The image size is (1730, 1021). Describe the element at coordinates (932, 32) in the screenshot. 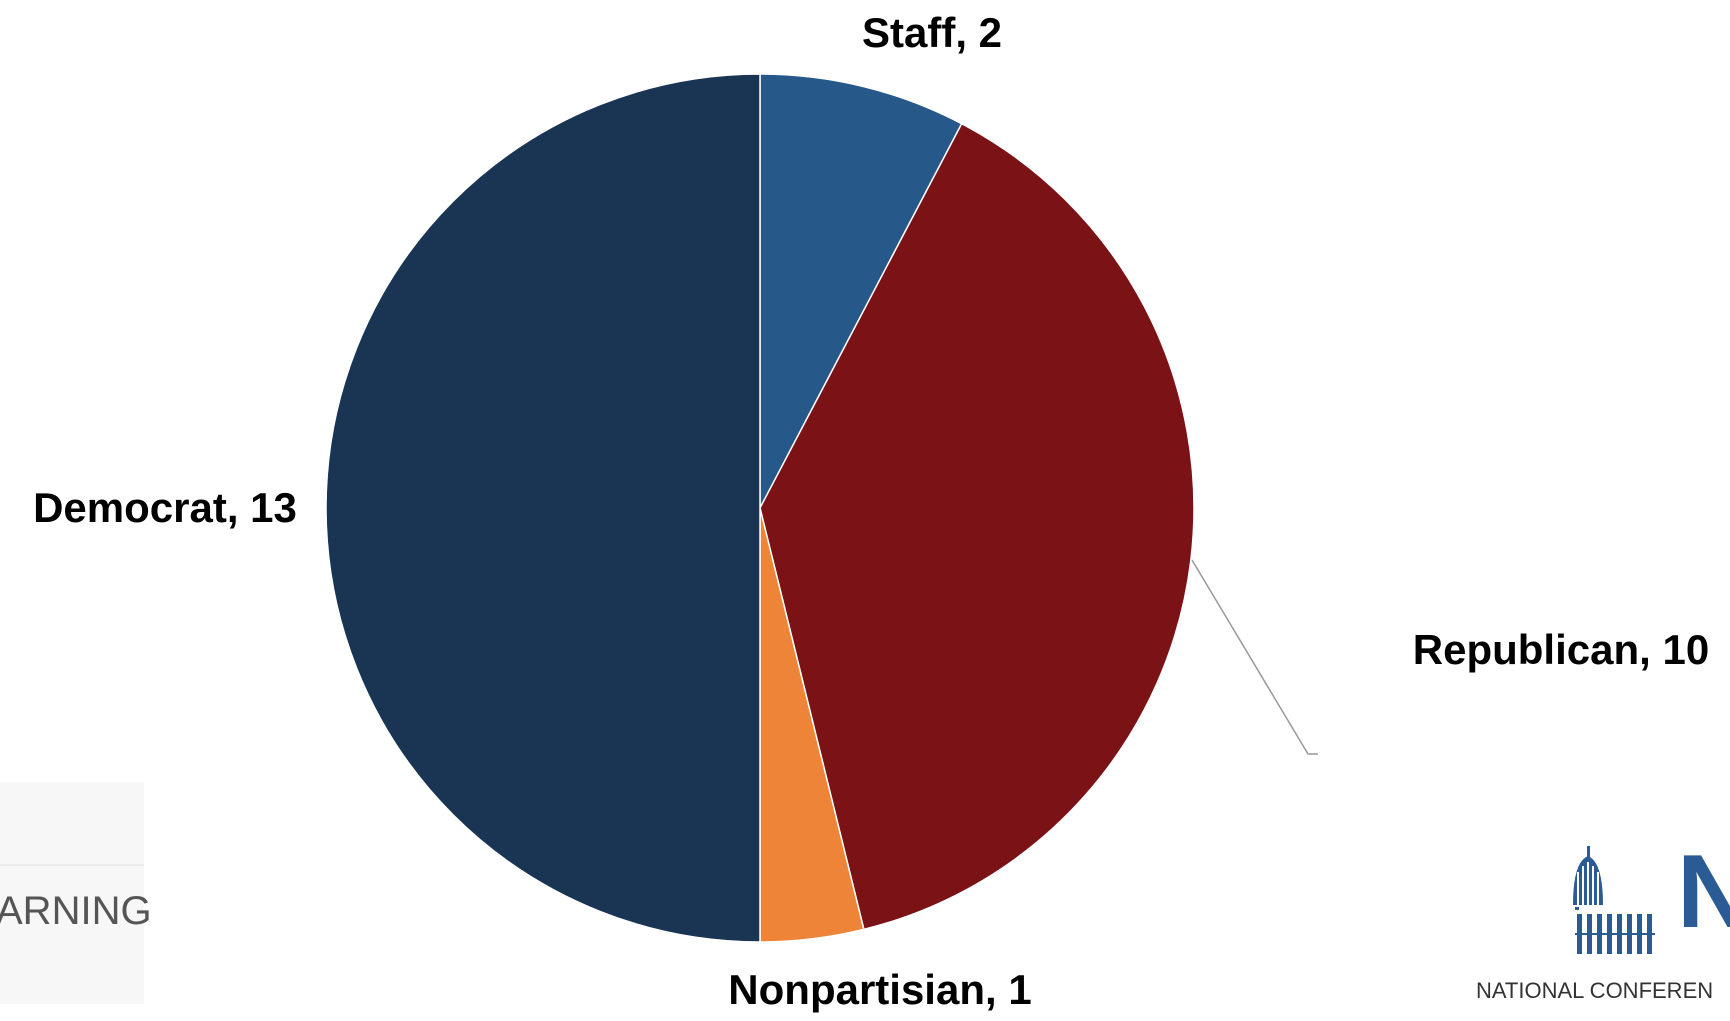

I see `data-label: Staff, 2` at that location.